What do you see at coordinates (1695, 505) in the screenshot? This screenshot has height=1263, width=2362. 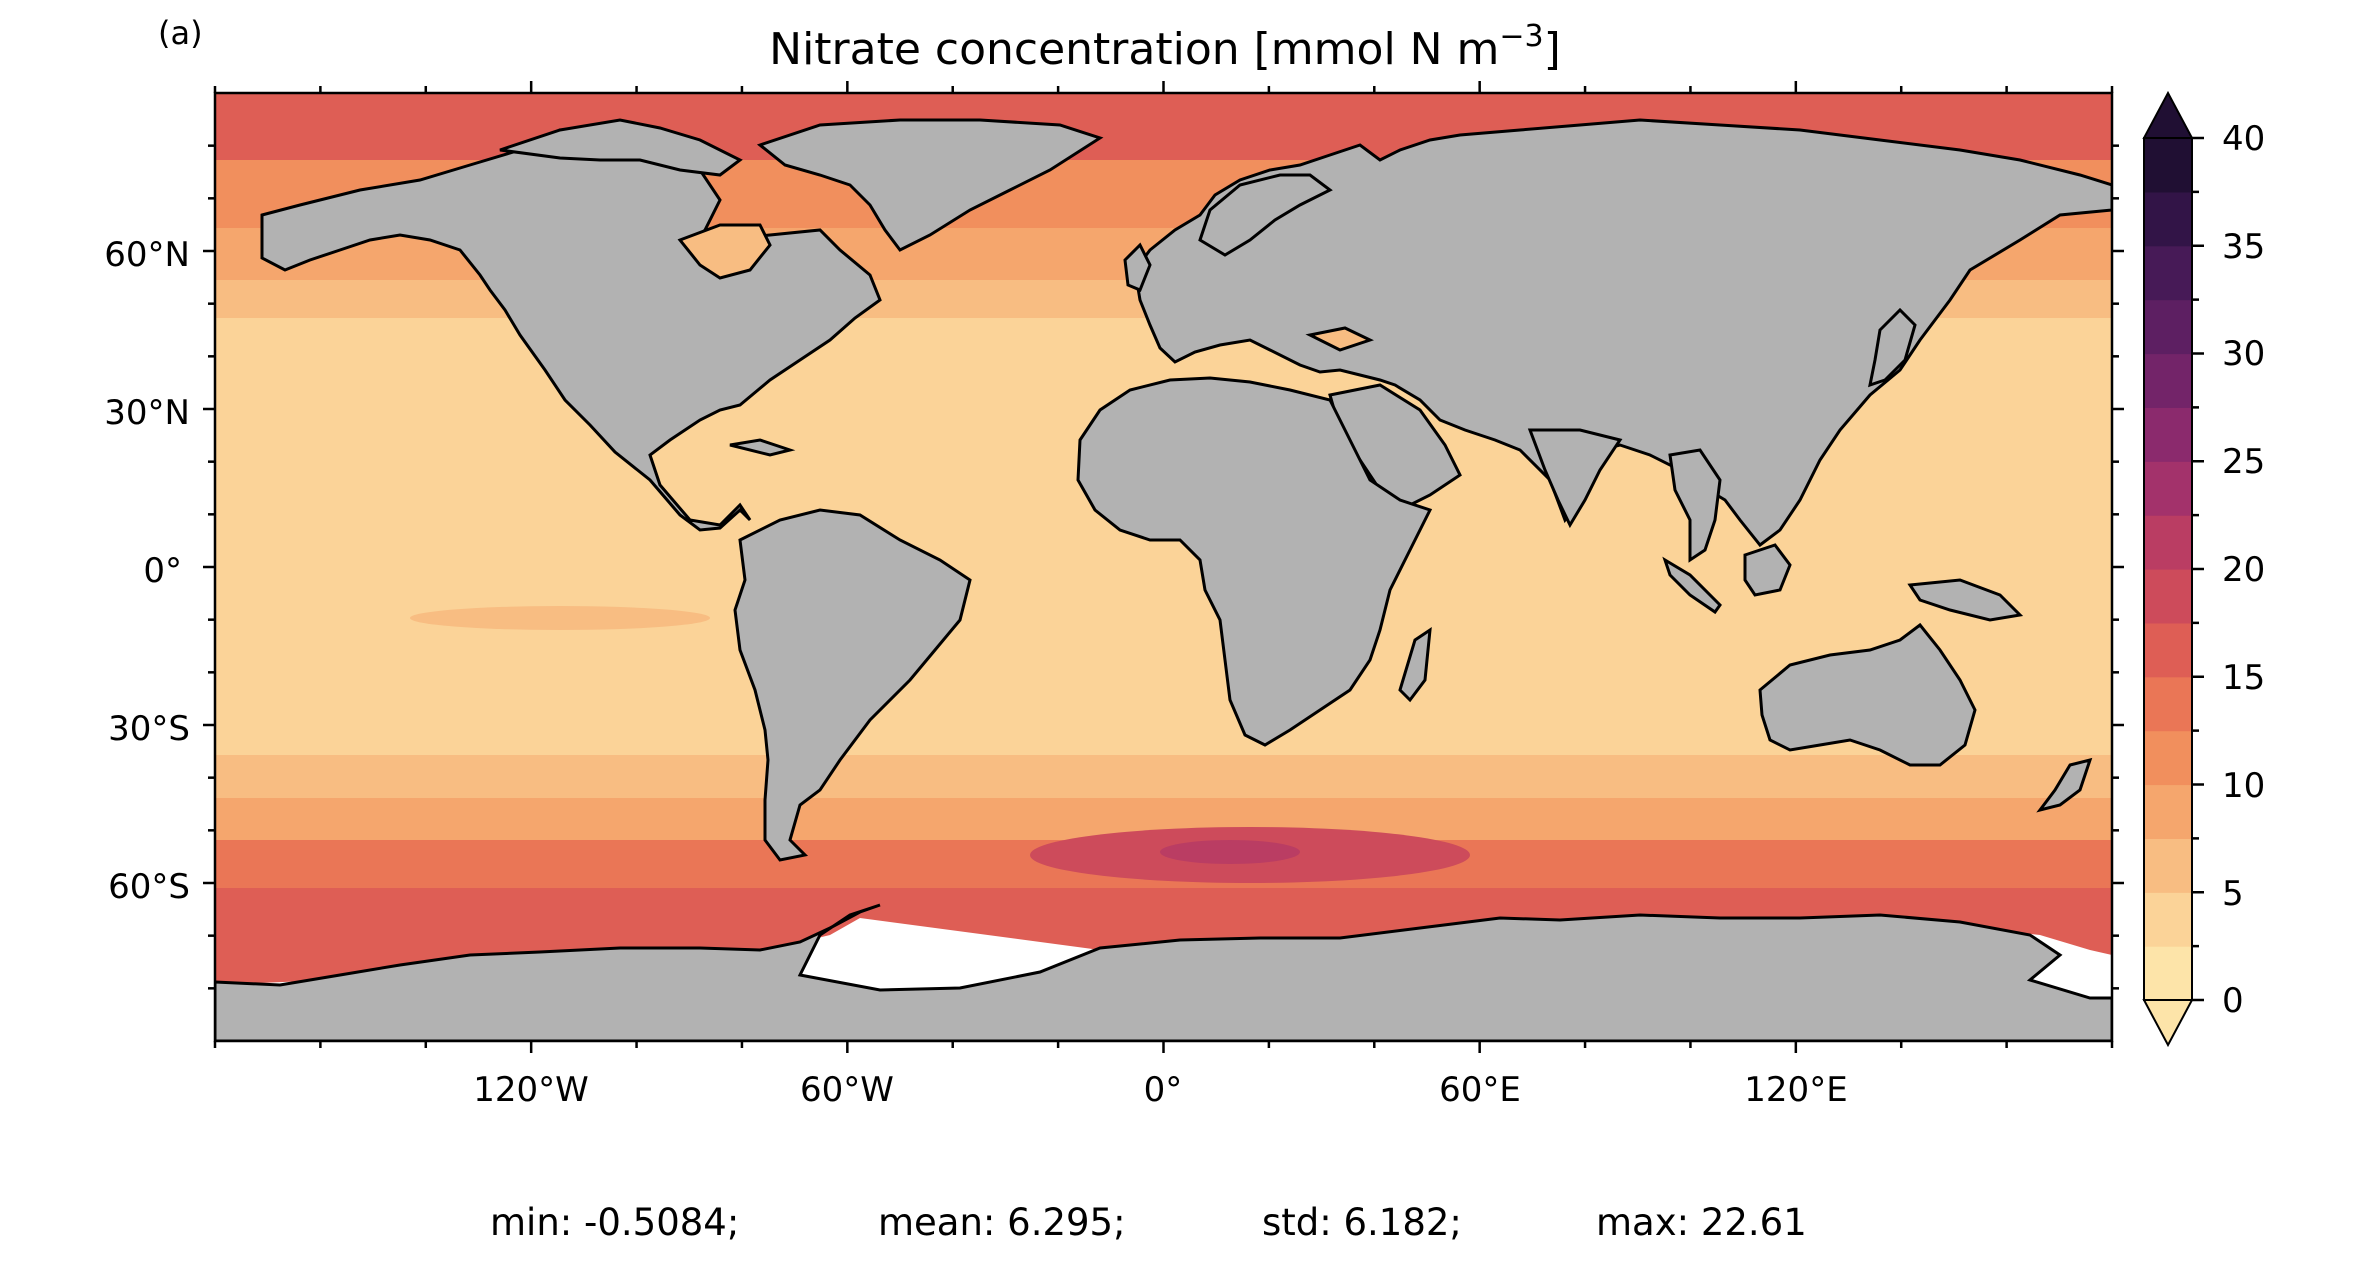 I see `indochina` at bounding box center [1695, 505].